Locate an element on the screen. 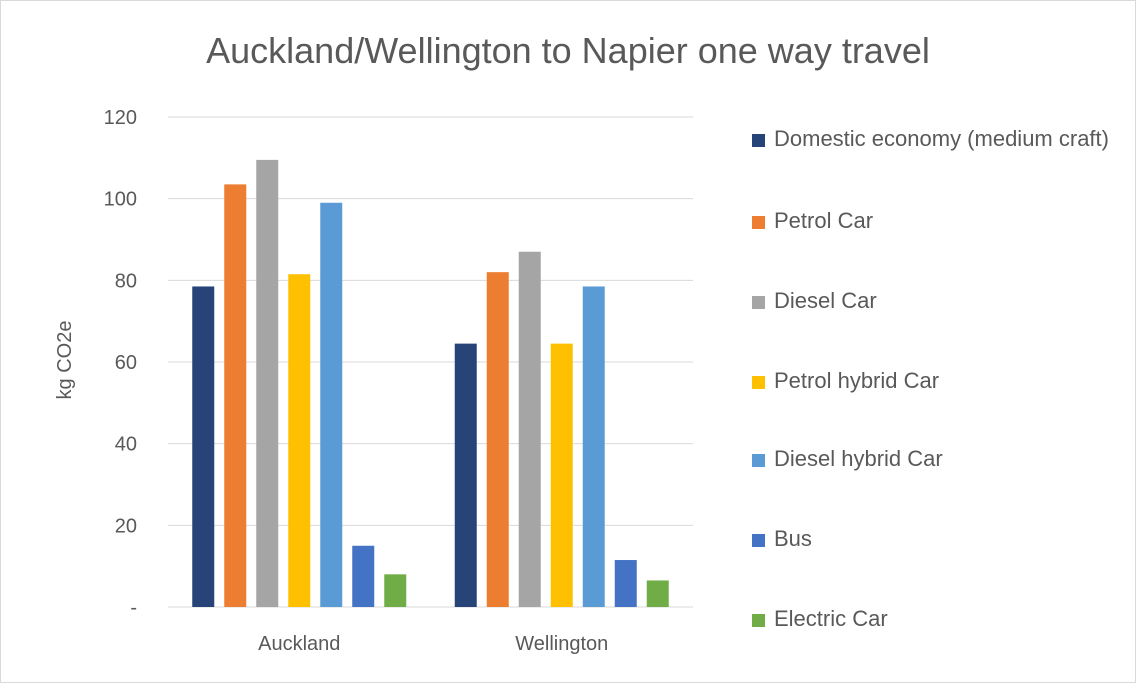  legend-label: Diesel Car is located at coordinates (825, 300).